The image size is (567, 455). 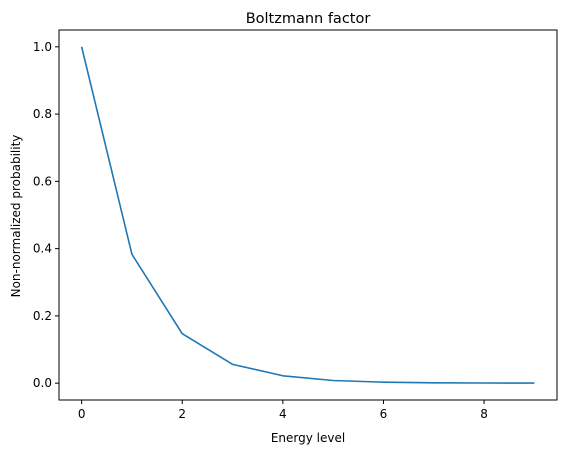 I want to click on y-axis-title: Non-normalized probability, so click(x=16, y=216).